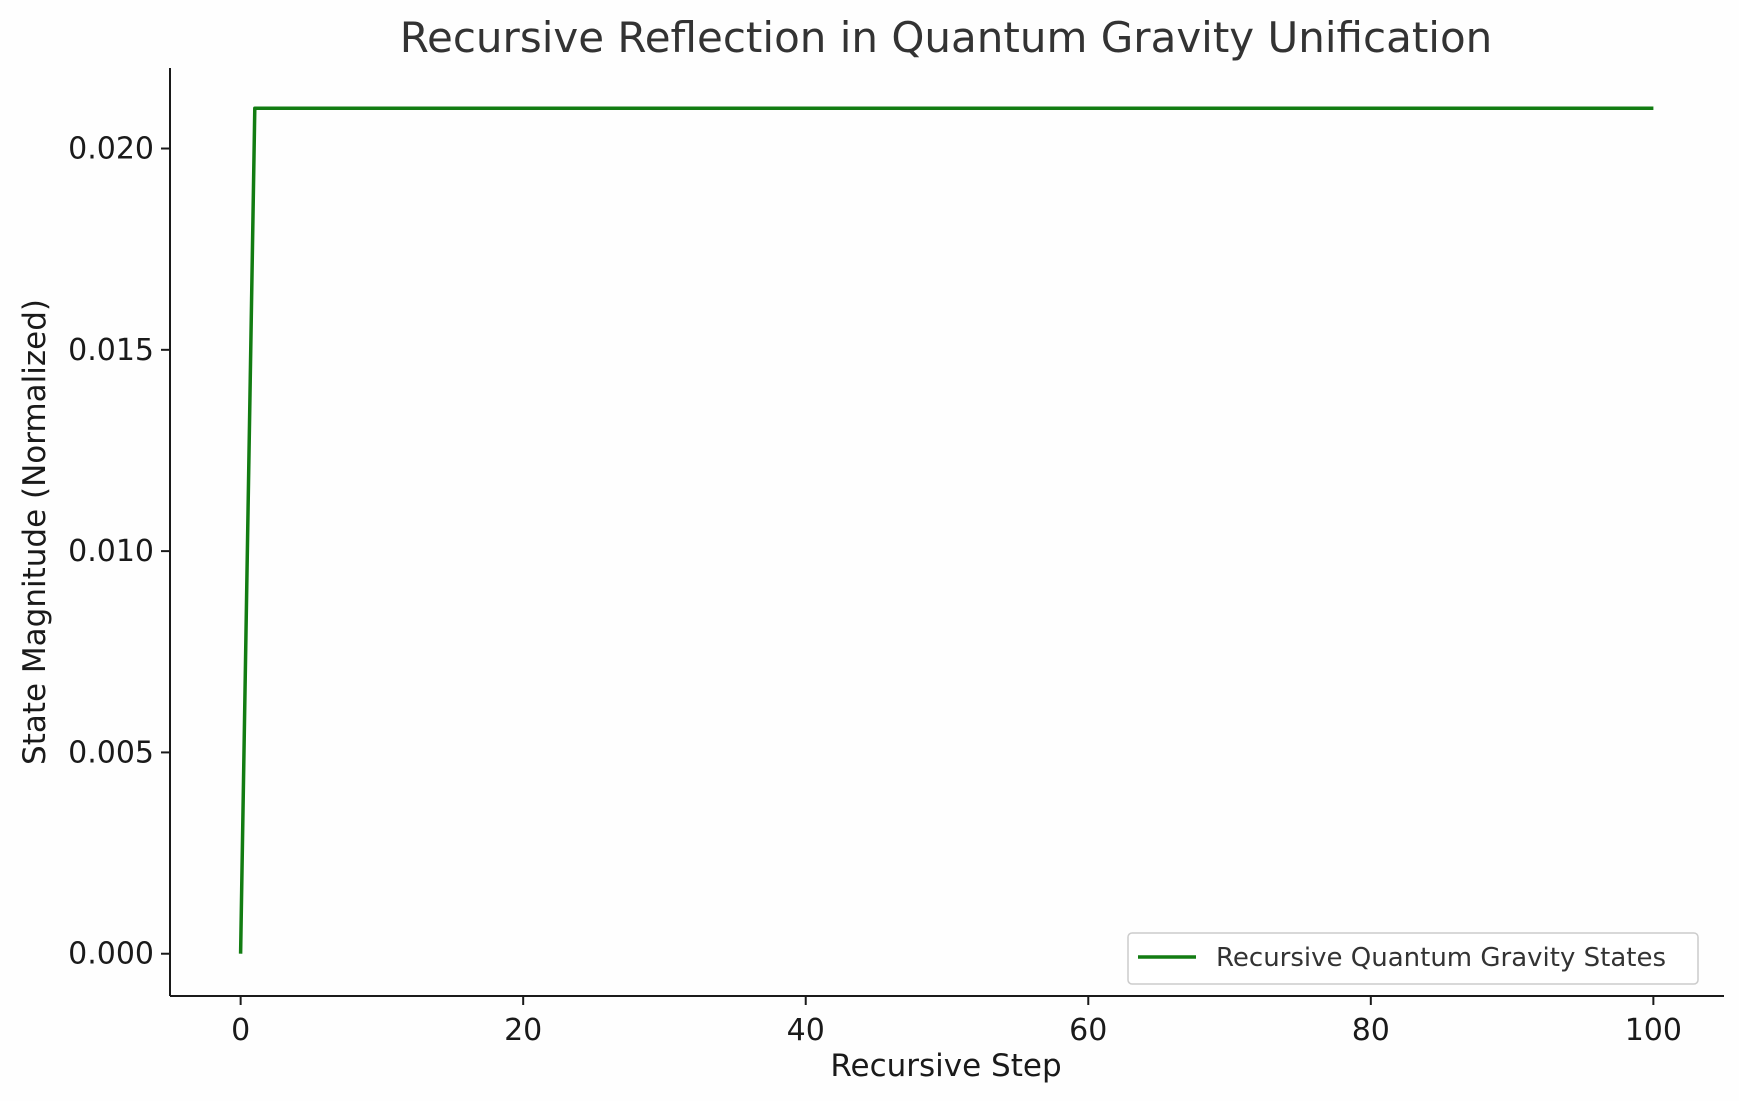 This screenshot has width=1739, height=1101. Describe the element at coordinates (523, 1030) in the screenshot. I see `x-tick-label: 20` at that location.